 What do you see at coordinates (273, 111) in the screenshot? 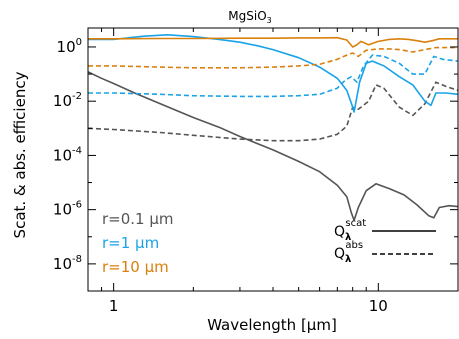
I see `series-line-r0.1-abs` at bounding box center [273, 111].